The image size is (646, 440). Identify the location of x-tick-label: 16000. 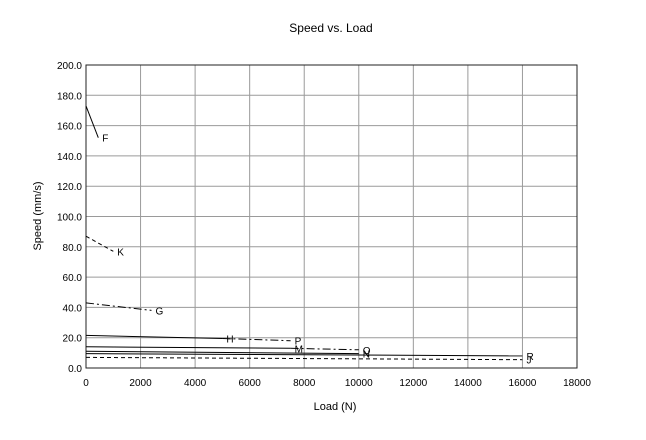
(523, 383).